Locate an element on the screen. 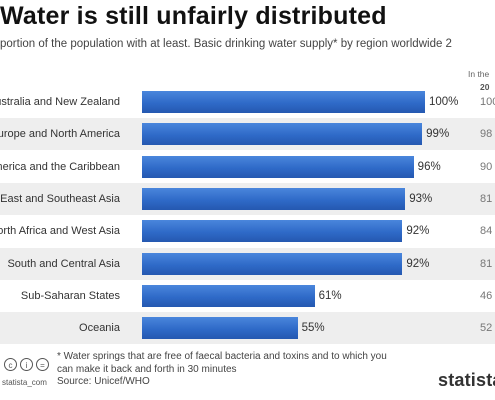 Image resolution: width=495 pixels, height=400 pixels. statista-handle: statista_com is located at coordinates (24, 382).